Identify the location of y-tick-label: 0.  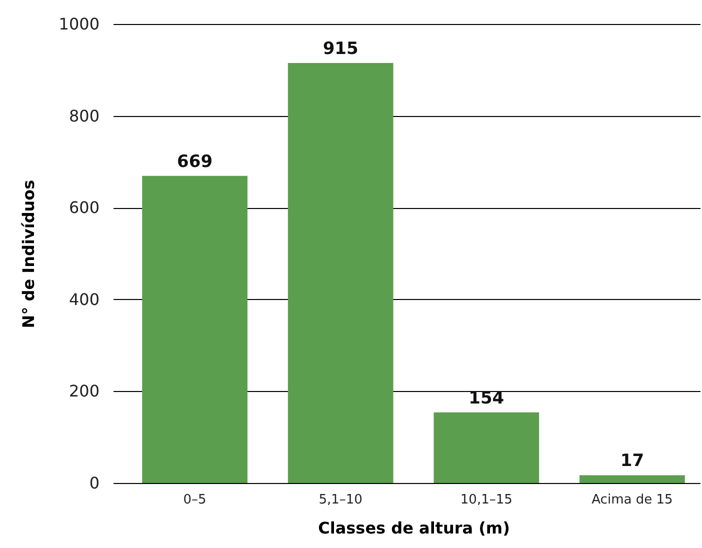
(94, 483).